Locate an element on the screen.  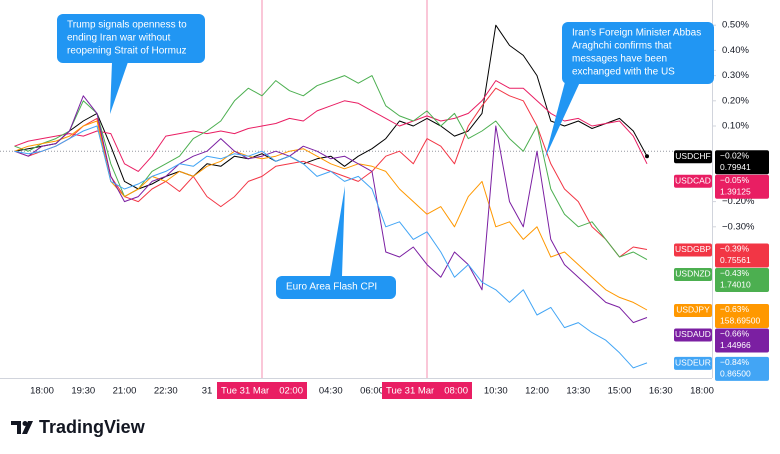
last-price: 0.79941 is located at coordinates (735, 167).